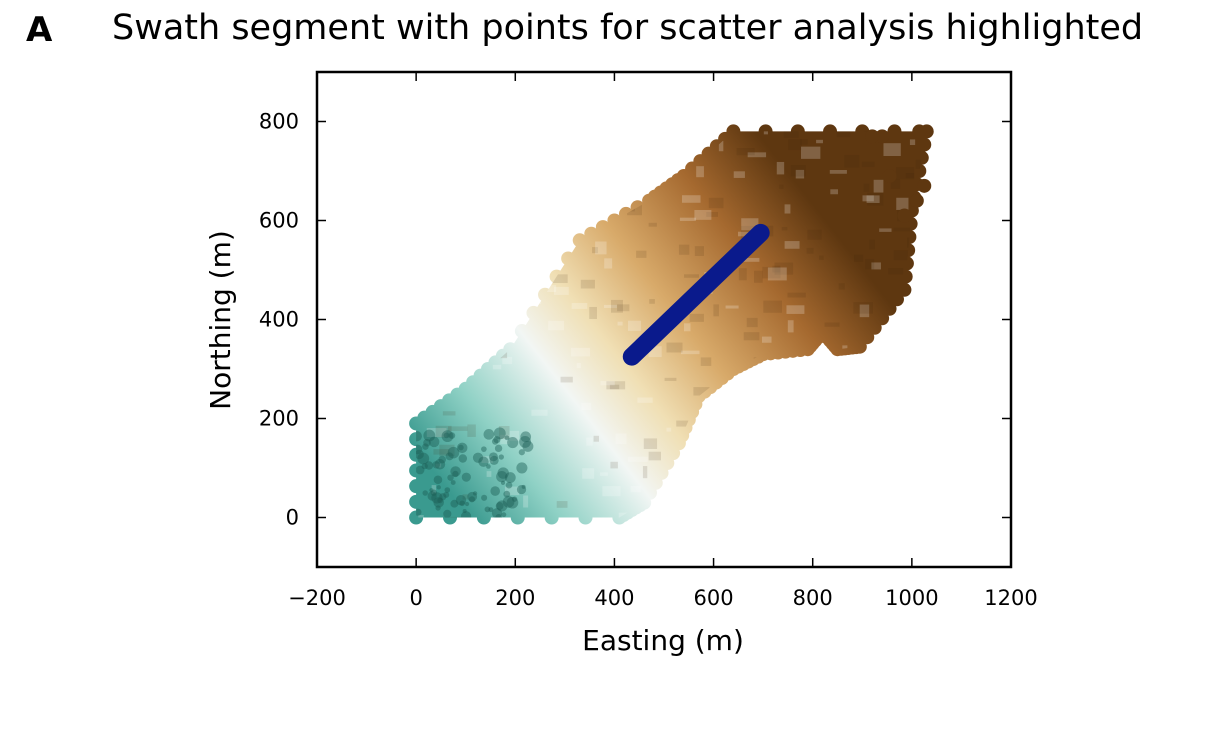 This screenshot has width=1232, height=754. I want to click on y-axis-label: Northing (m), so click(220, 320).